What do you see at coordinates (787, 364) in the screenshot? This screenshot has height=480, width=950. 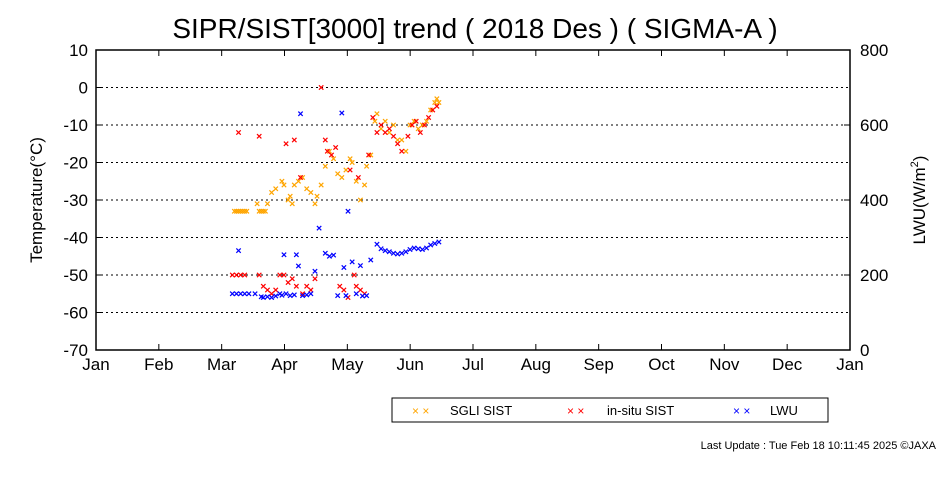 I see `x-tick-label: Dec` at bounding box center [787, 364].